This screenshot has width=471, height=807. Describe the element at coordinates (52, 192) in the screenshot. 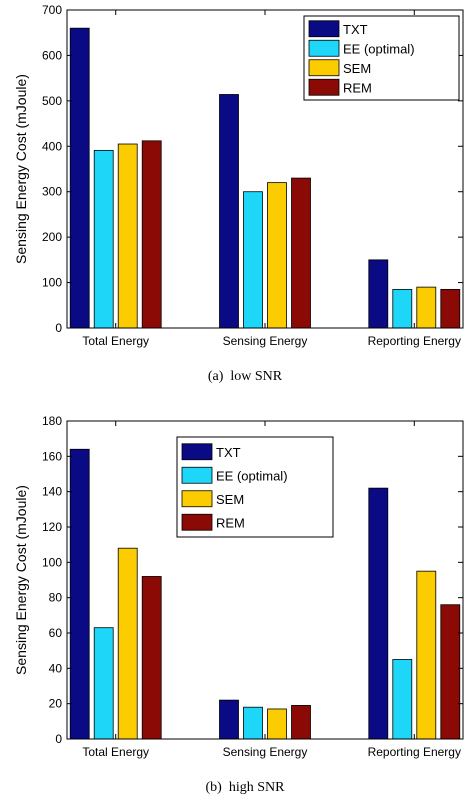

I see `y-tick-label: 300` at that location.